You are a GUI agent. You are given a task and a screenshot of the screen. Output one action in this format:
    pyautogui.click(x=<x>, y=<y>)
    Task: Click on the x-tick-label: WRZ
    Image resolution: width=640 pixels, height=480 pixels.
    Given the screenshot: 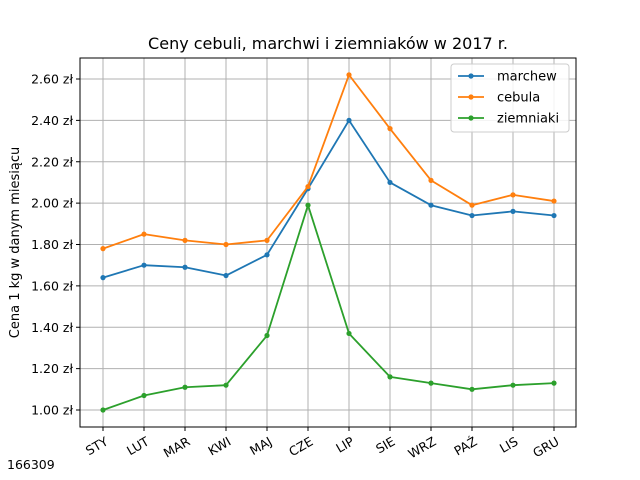 What is the action you would take?
    pyautogui.click(x=421, y=448)
    